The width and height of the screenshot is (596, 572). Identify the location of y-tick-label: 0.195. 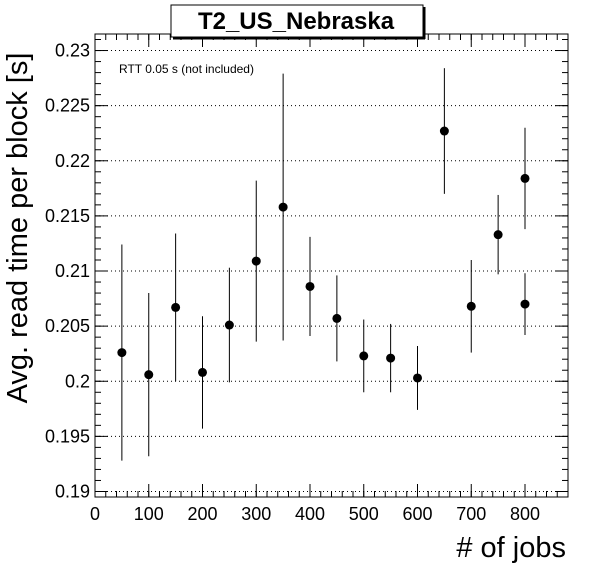
(67, 436).